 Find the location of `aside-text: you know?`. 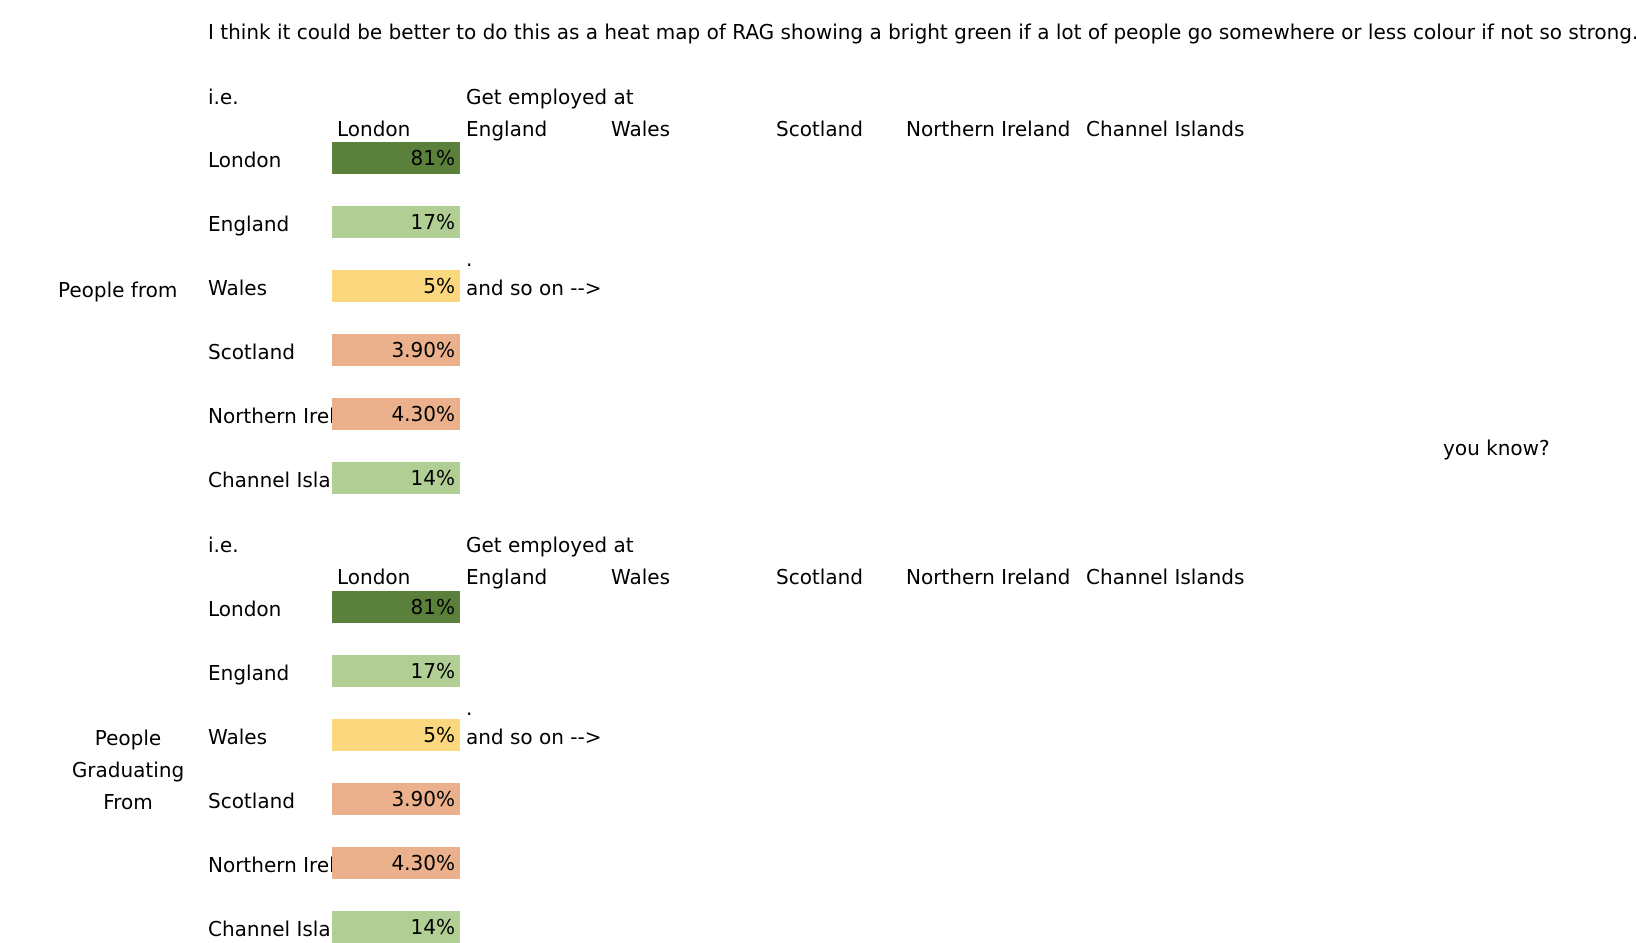

aside-text: you know? is located at coordinates (1496, 448).